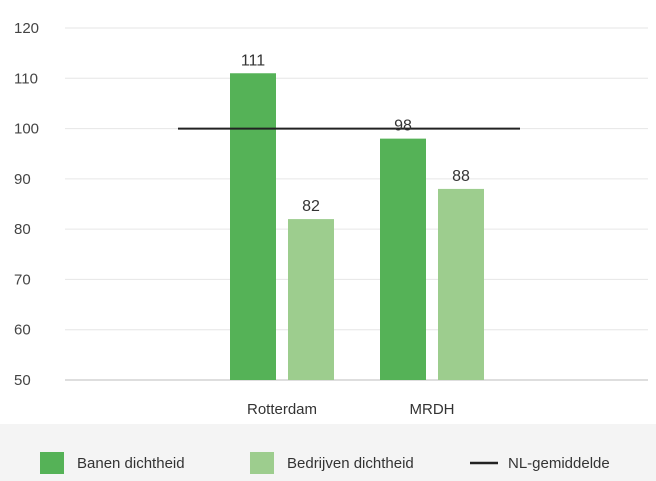  What do you see at coordinates (461, 176) in the screenshot?
I see `data-label: 88` at bounding box center [461, 176].